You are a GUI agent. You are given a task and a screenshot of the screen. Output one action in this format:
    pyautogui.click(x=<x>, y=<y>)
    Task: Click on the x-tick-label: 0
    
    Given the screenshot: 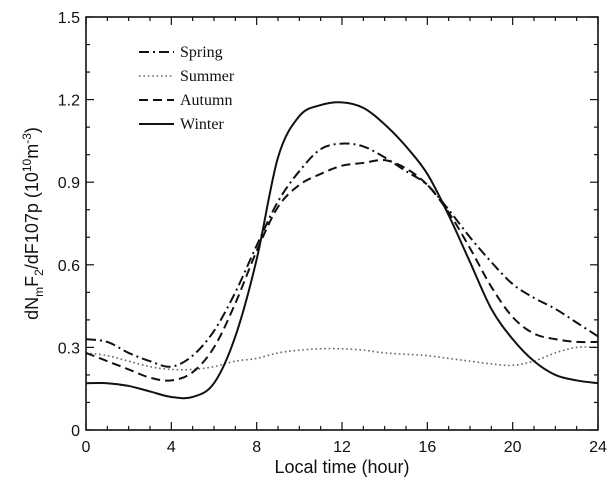 What is the action you would take?
    pyautogui.click(x=86, y=447)
    